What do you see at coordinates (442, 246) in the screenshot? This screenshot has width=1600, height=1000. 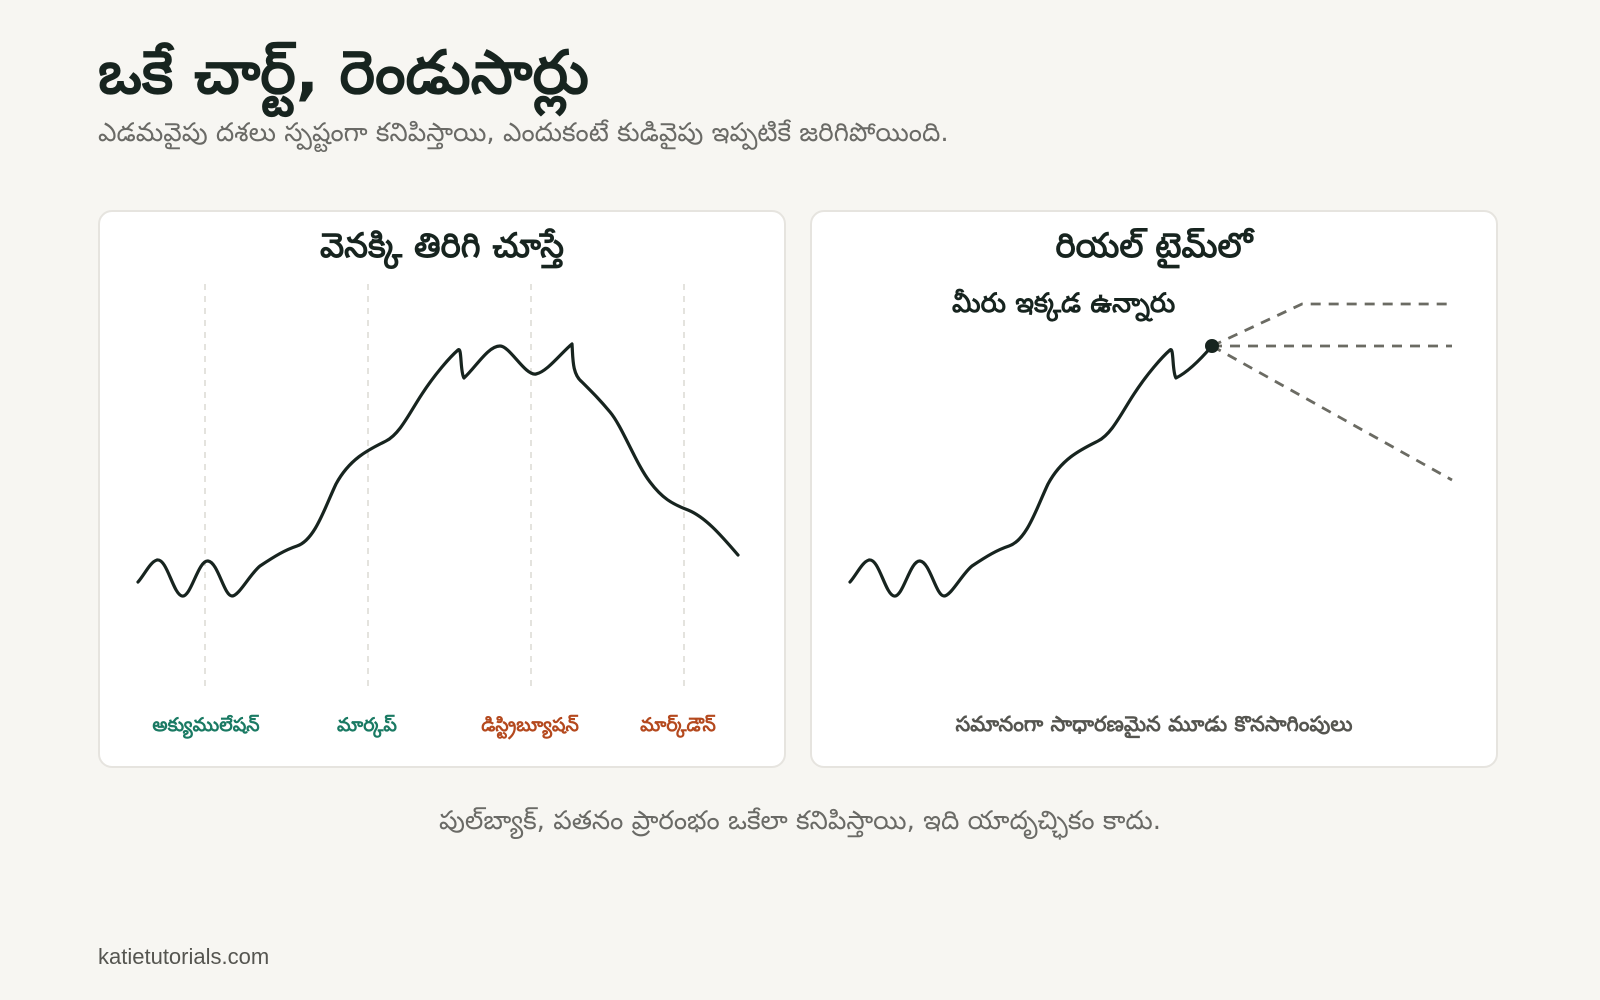 I see `hindsight-title: వెనక్కి తిరిగి చూస్తే` at bounding box center [442, 246].